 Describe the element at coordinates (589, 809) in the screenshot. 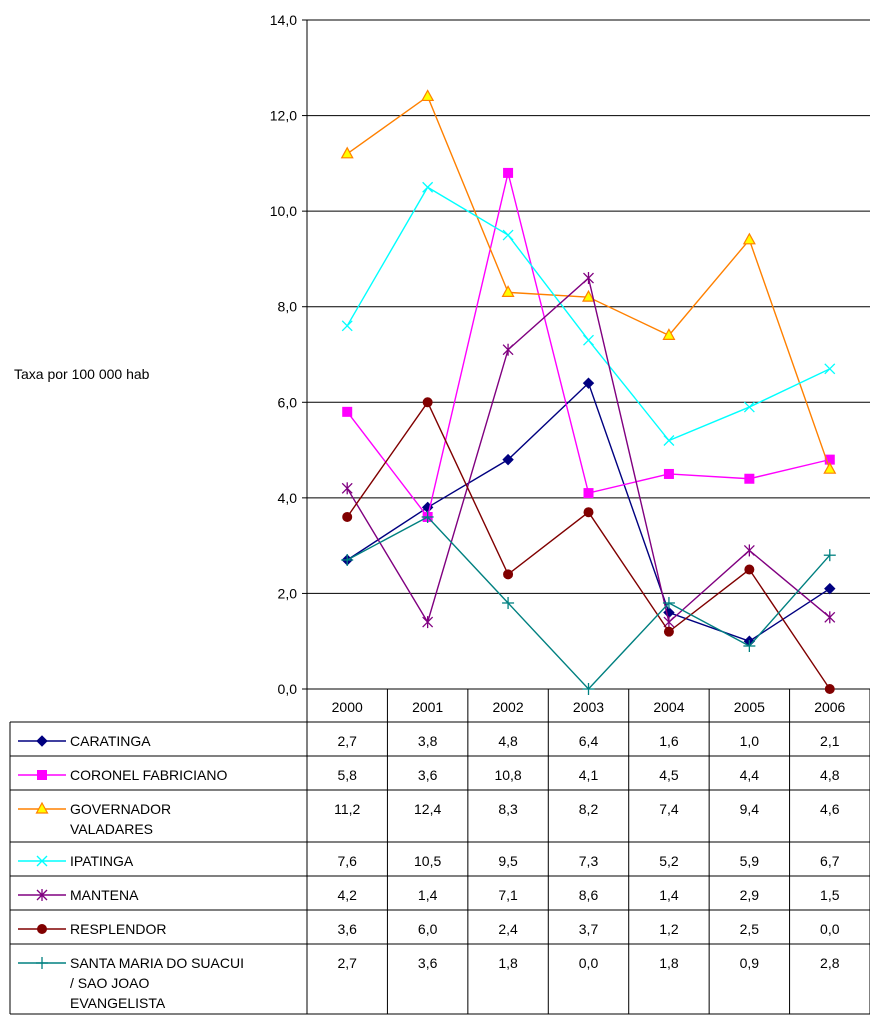

I see `table-value-label: 8,2` at that location.